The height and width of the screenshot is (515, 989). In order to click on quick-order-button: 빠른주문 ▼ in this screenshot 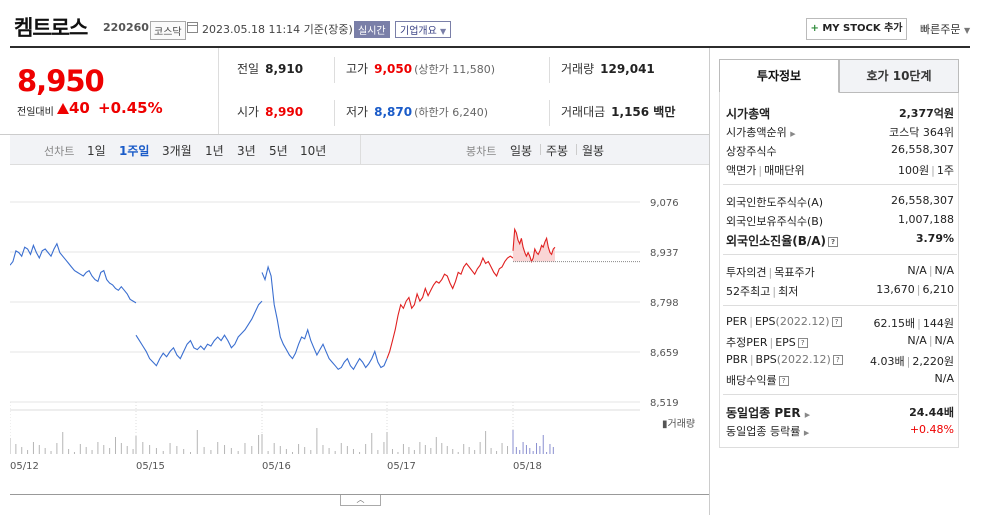, I will do `click(945, 29)`.